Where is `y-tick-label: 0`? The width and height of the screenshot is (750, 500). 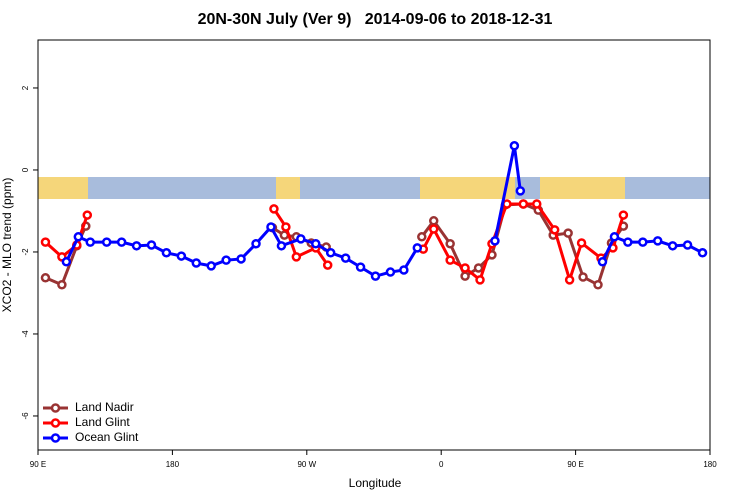 y-tick-label: 0 is located at coordinates (25, 169).